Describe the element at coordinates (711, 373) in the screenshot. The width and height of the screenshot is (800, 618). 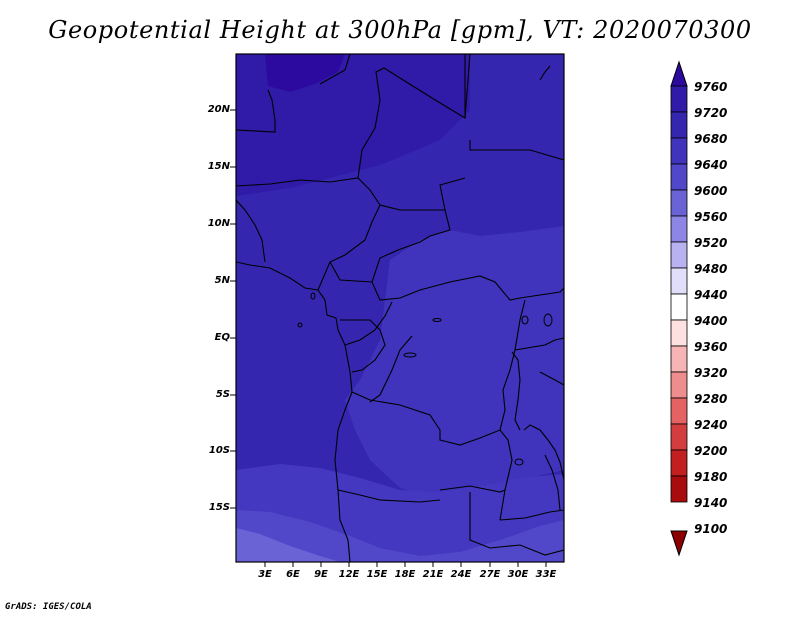
I see `colorbar-label: 9320` at that location.